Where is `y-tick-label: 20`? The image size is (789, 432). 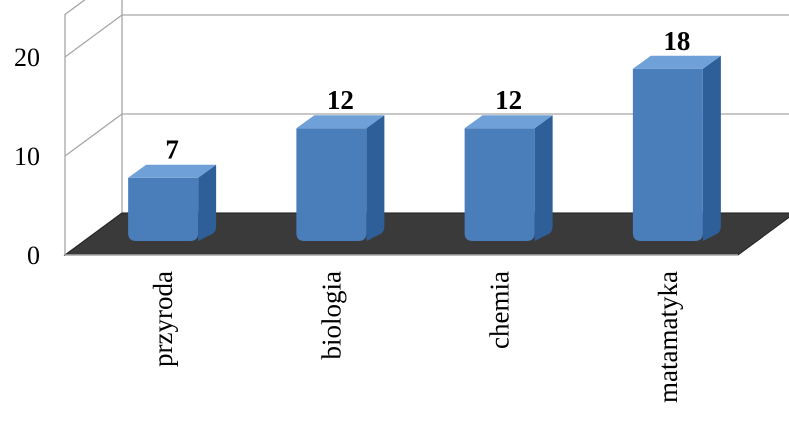
y-tick-label: 20 is located at coordinates (27, 57).